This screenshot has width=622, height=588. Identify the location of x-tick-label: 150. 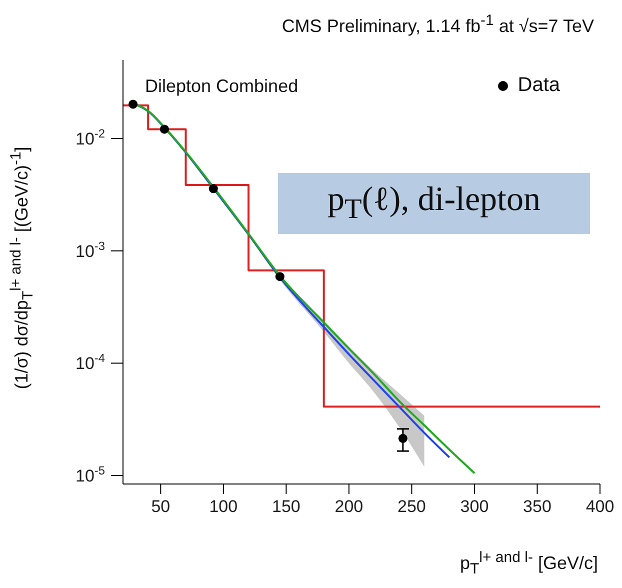
(286, 506).